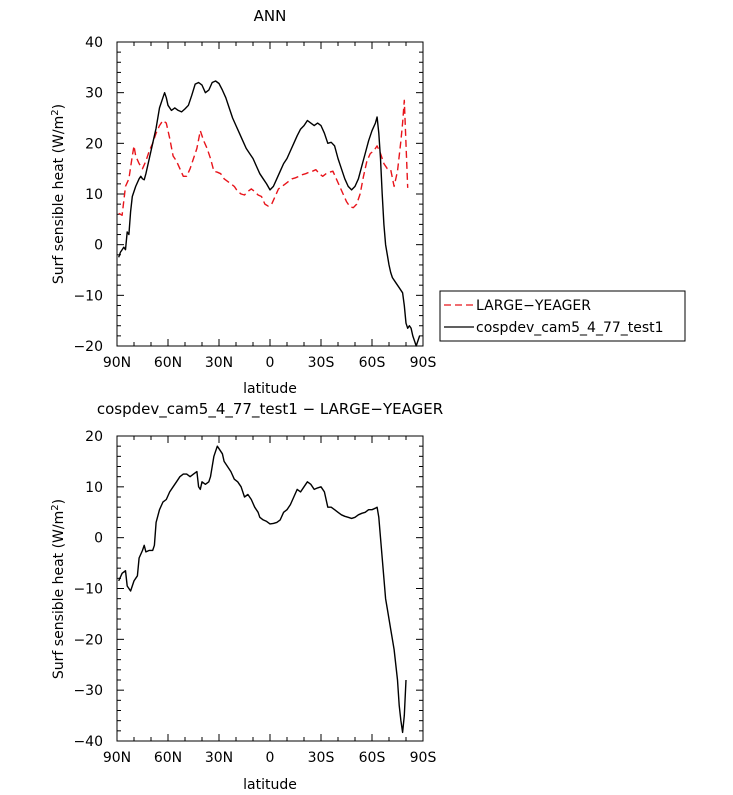 The width and height of the screenshot is (733, 795). Describe the element at coordinates (94, 43) in the screenshot. I see `y-tick-label: 40` at that location.